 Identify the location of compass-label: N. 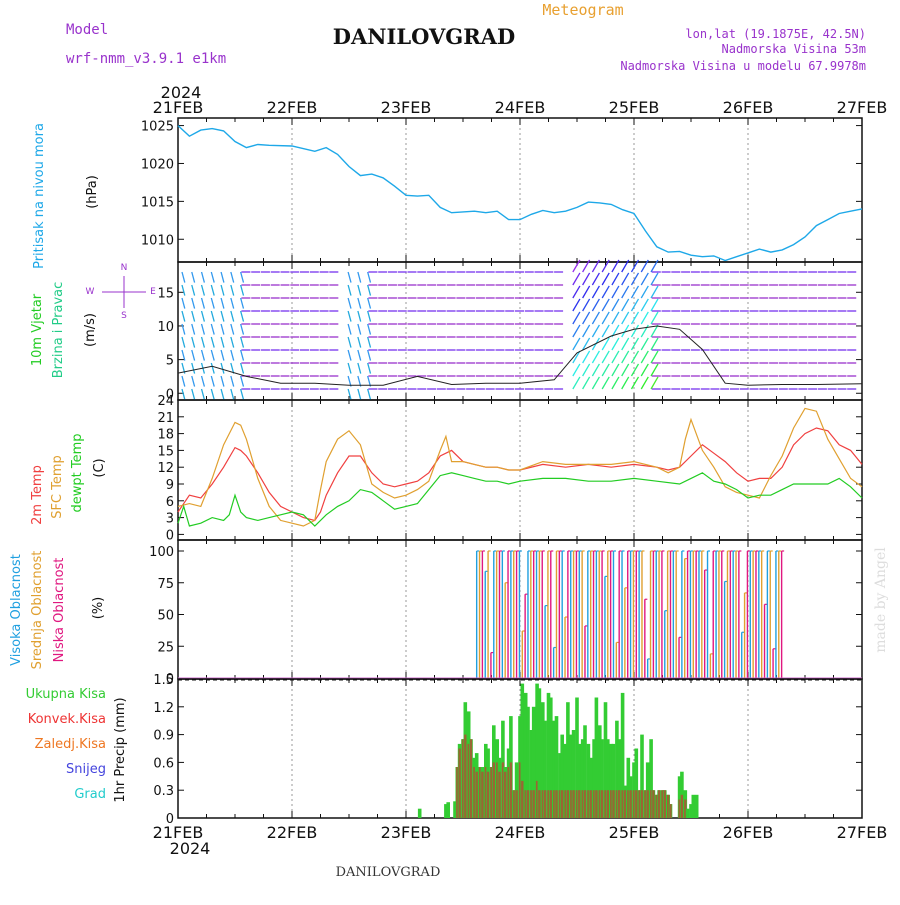
(124, 268).